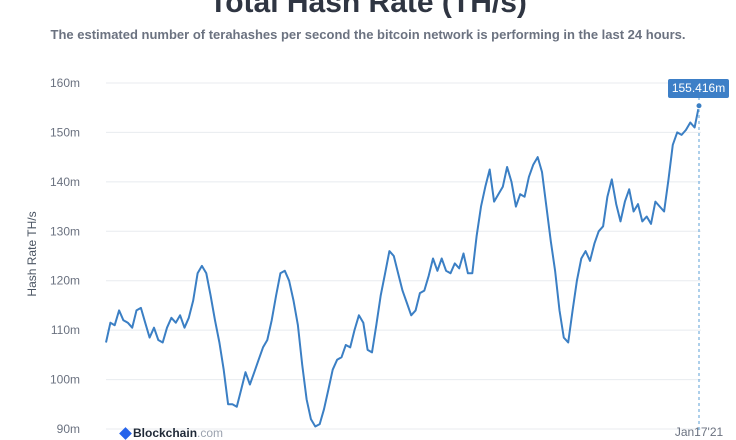 This screenshot has width=736, height=440. Describe the element at coordinates (210, 433) in the screenshot. I see `brand-domain: .com` at that location.